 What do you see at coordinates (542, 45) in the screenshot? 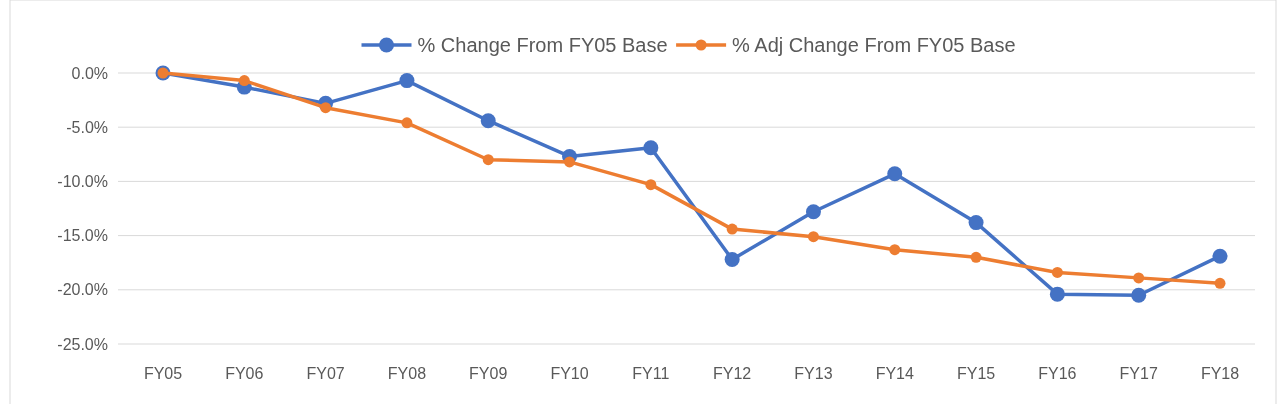
I see `legend-label: % Change From FY05 Base` at bounding box center [542, 45].